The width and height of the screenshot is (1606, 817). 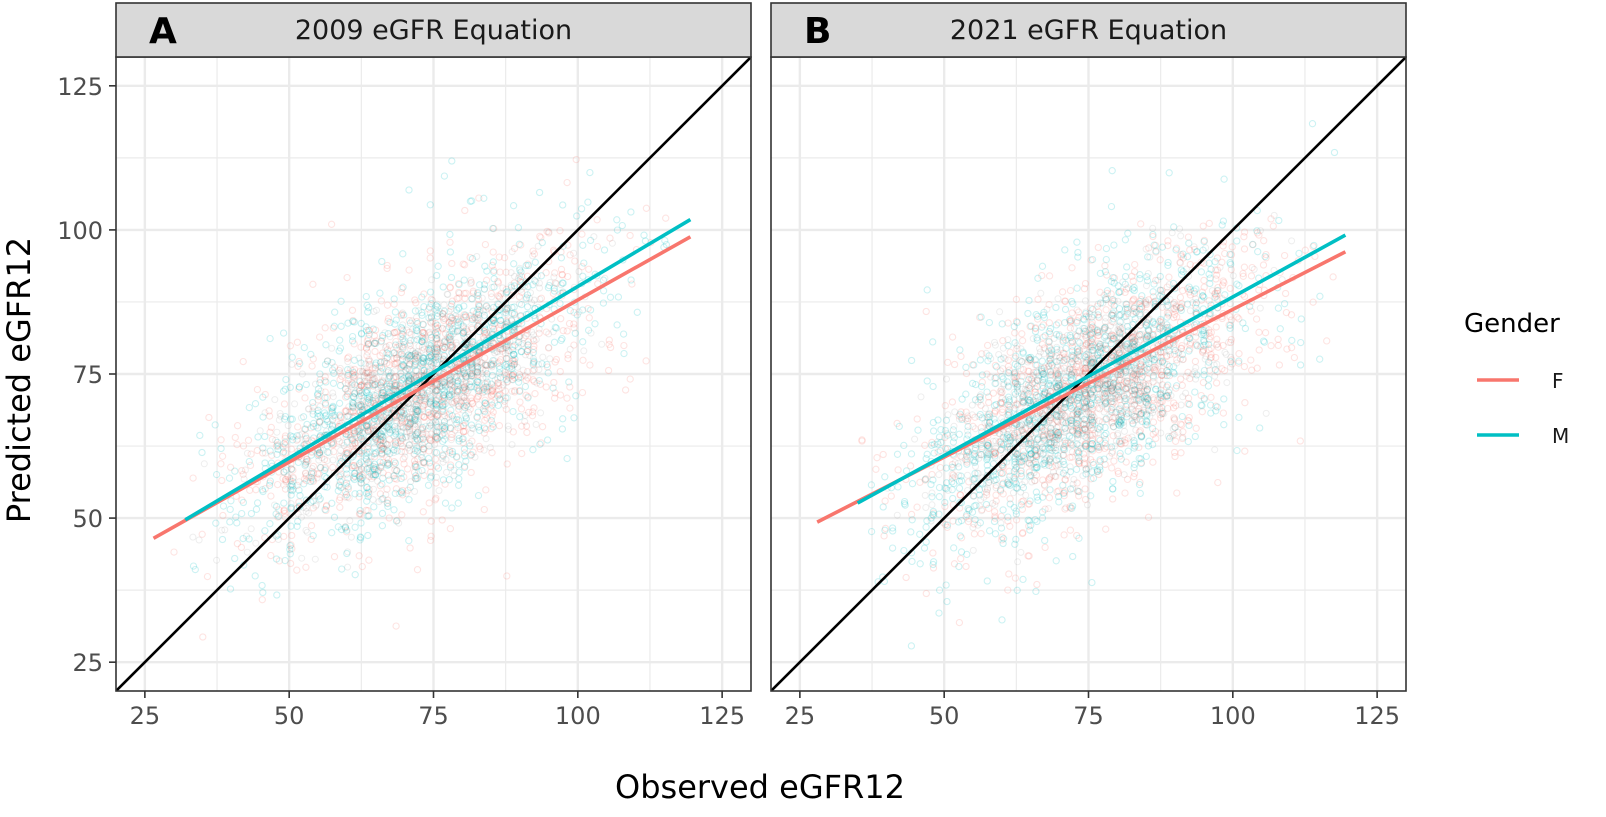 What do you see at coordinates (145, 716) in the screenshot?
I see `x-tick-label: 25` at bounding box center [145, 716].